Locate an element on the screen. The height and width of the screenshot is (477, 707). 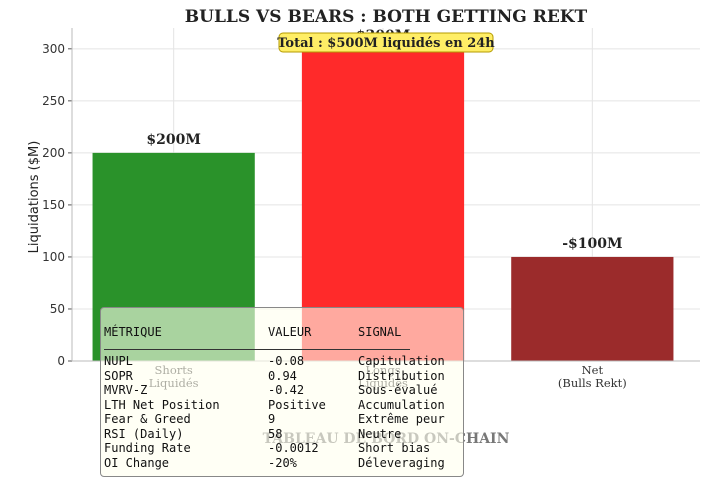
value-cell: Positive is located at coordinates (297, 404).